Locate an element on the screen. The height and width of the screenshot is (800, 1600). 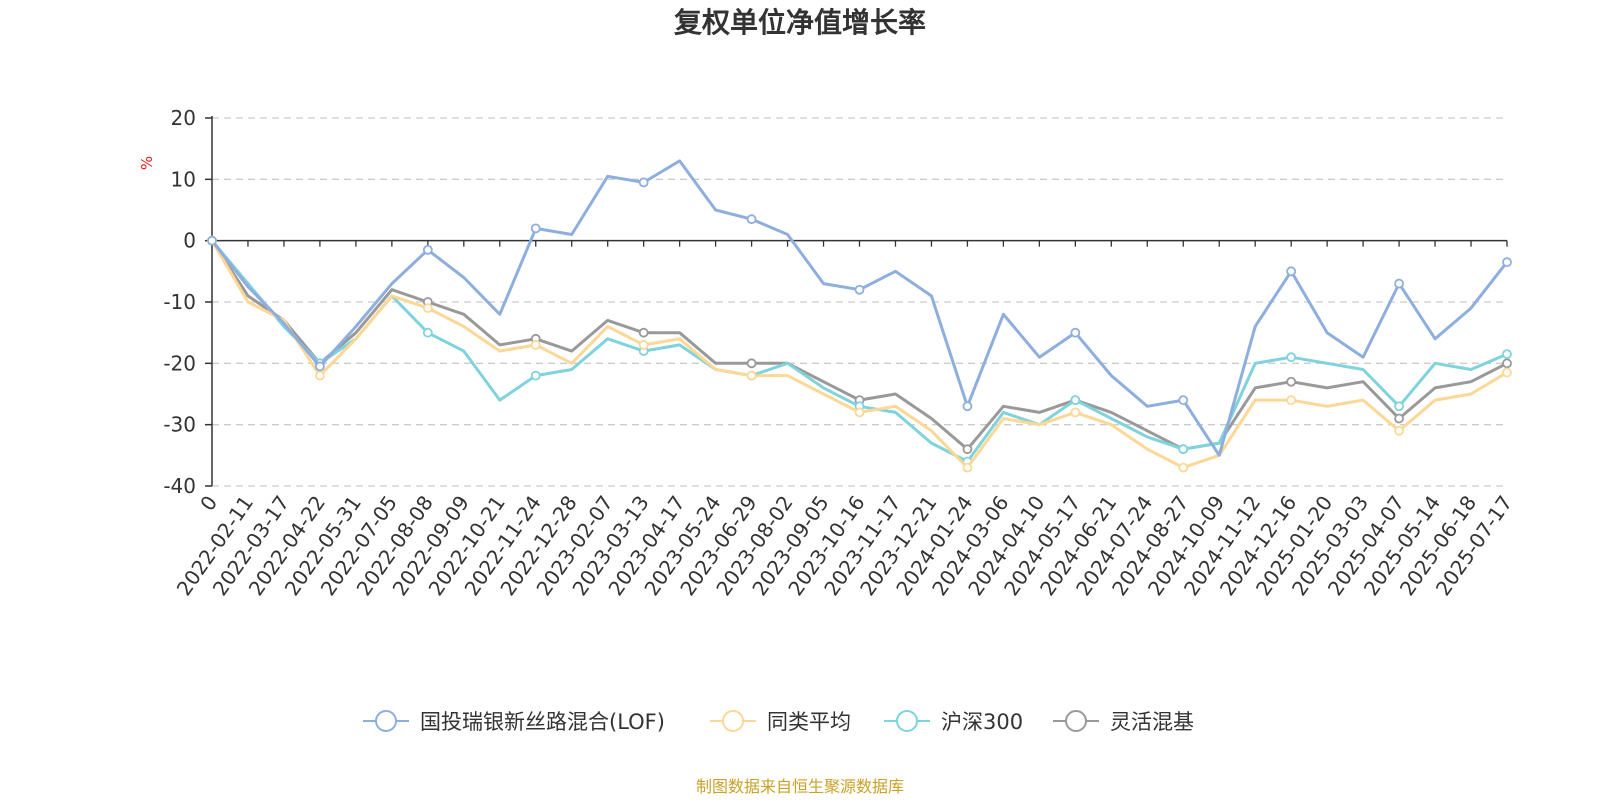
chart-title: 复权单位净值增长率 is located at coordinates (800, 22).